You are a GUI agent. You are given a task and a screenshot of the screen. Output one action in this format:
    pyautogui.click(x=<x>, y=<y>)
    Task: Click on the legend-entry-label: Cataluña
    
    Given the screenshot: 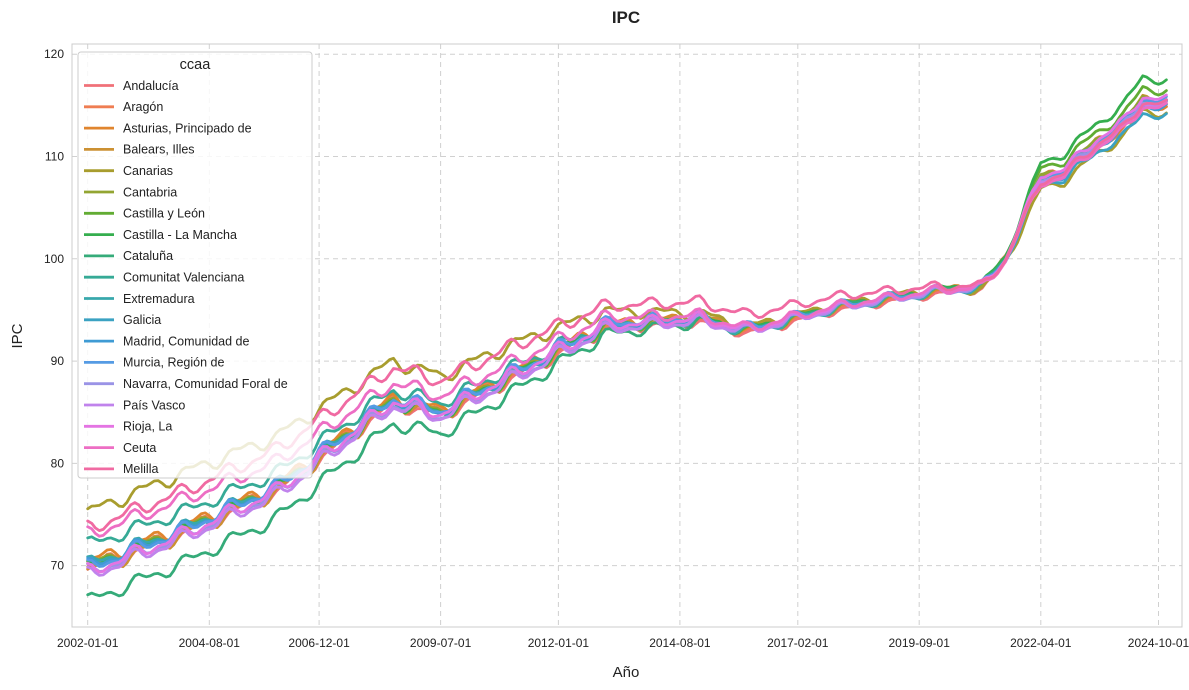 What is the action you would take?
    pyautogui.click(x=148, y=256)
    